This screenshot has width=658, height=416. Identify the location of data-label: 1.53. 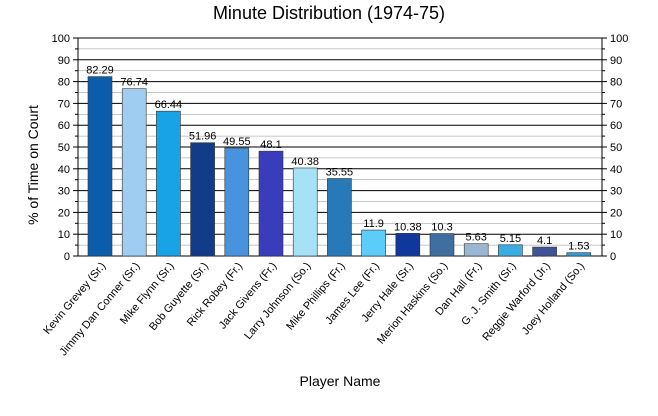
(578, 247).